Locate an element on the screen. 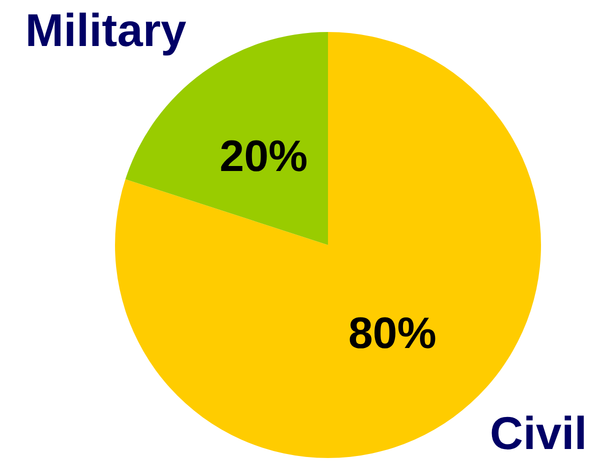 The width and height of the screenshot is (595, 468). data-label: 20% is located at coordinates (264, 156).